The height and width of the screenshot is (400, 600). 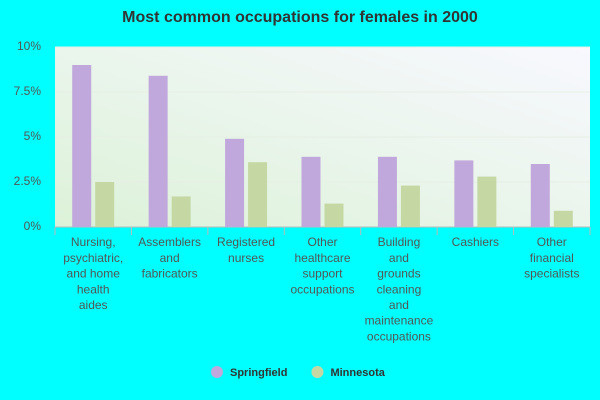 I want to click on x-tick-label: healthcare, so click(x=322, y=258).